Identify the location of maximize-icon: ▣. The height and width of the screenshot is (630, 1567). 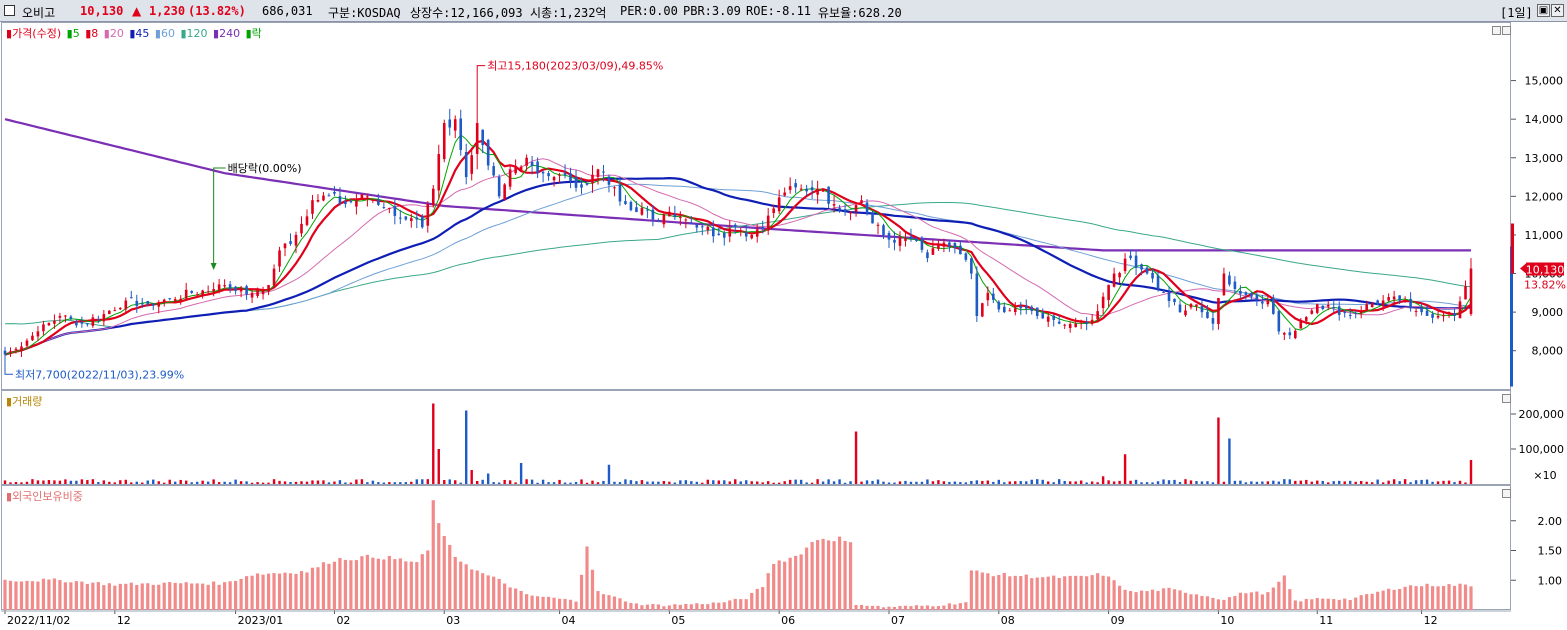
(1543, 10).